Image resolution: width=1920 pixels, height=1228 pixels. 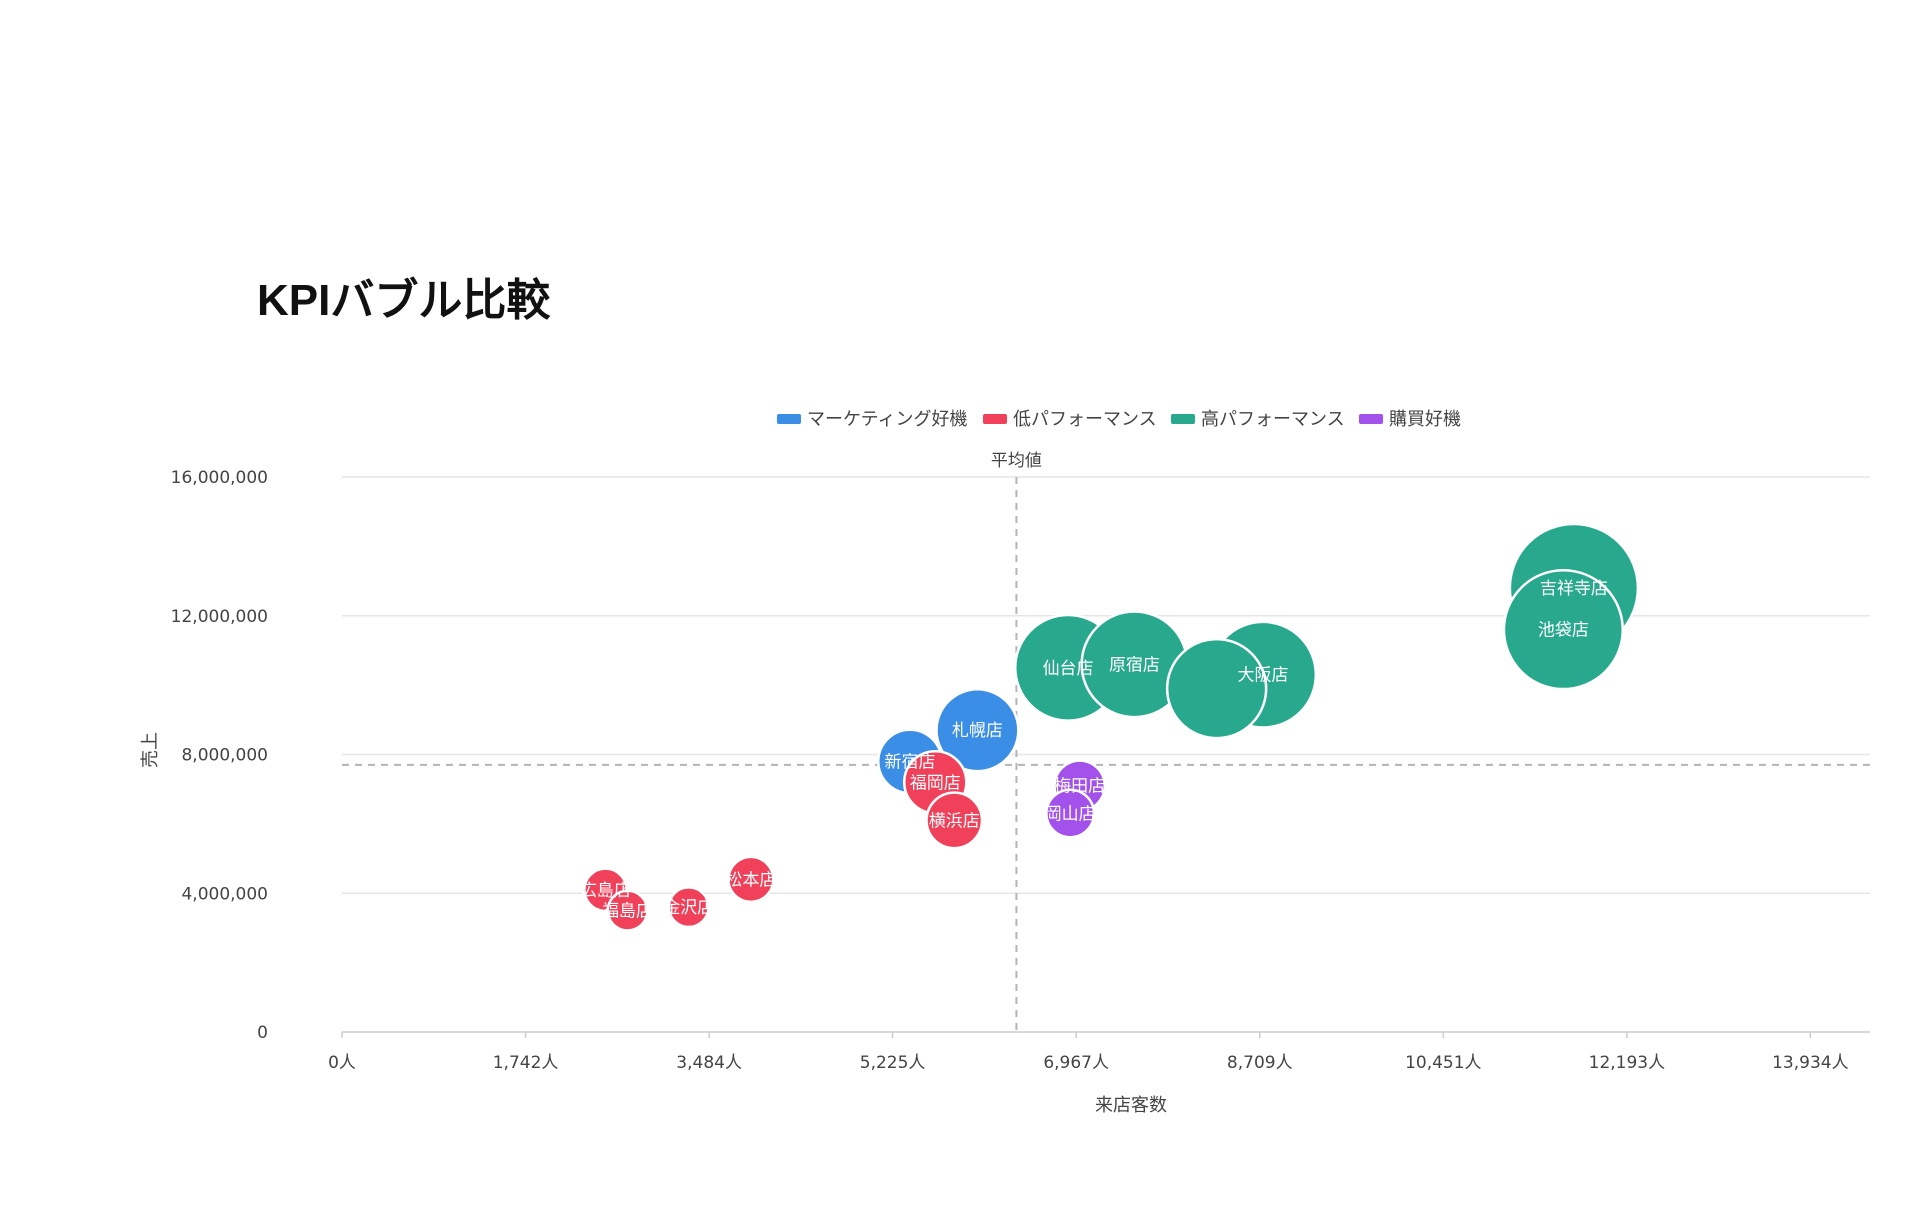 What do you see at coordinates (1273, 419) in the screenshot?
I see `legend-label: 高パフォーマンス` at bounding box center [1273, 419].